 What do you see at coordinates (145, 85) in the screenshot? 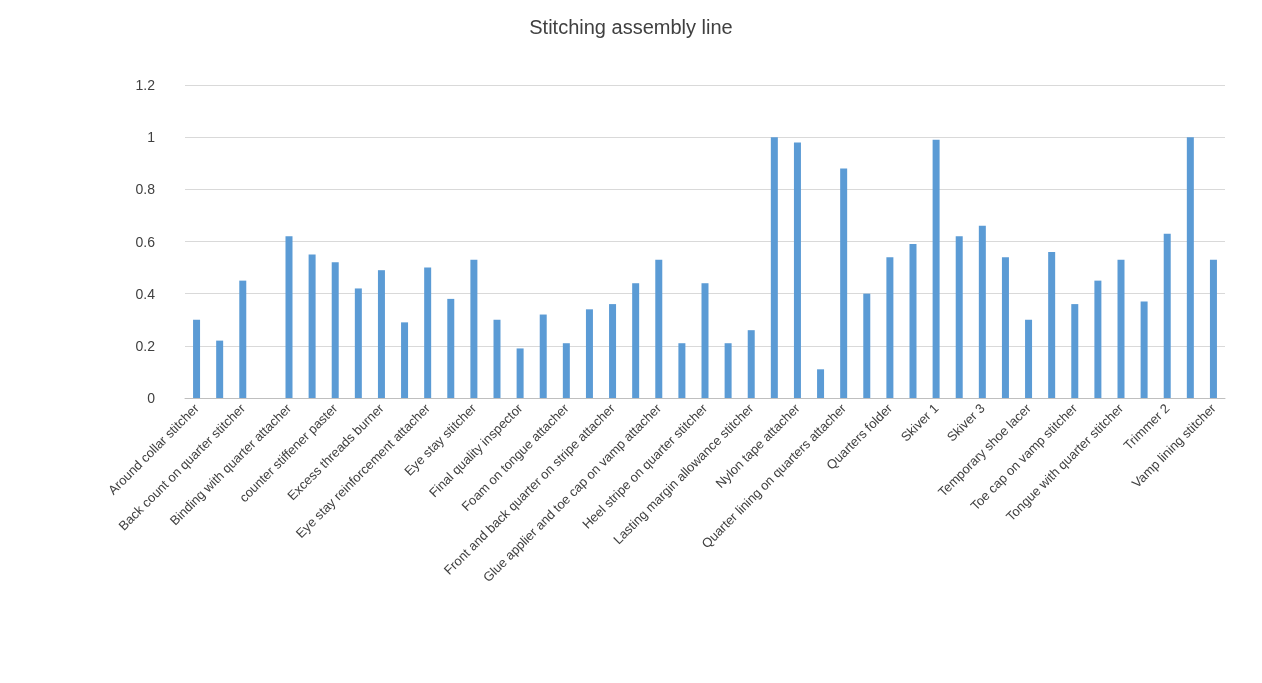
I see `y-tick-label: 1.2` at bounding box center [145, 85].